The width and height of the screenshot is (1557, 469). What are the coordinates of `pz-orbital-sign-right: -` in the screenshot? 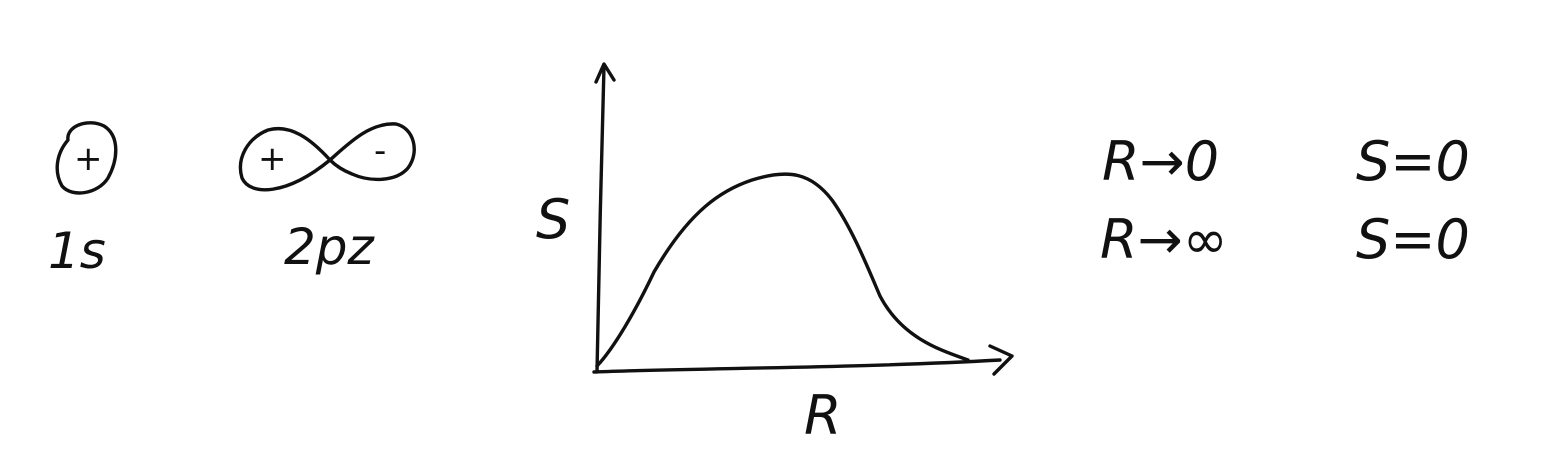 It's located at (380, 151).